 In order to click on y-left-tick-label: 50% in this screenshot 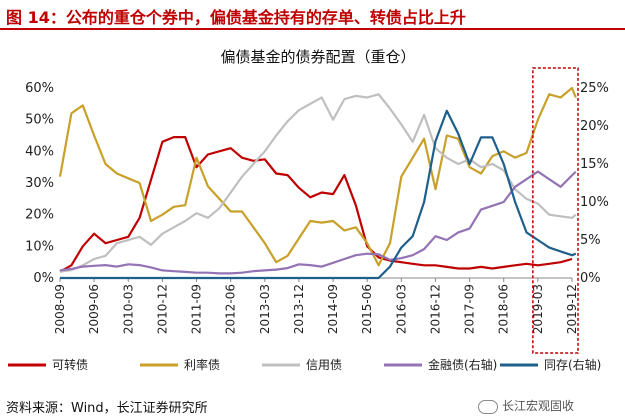, I will do `click(39, 120)`.